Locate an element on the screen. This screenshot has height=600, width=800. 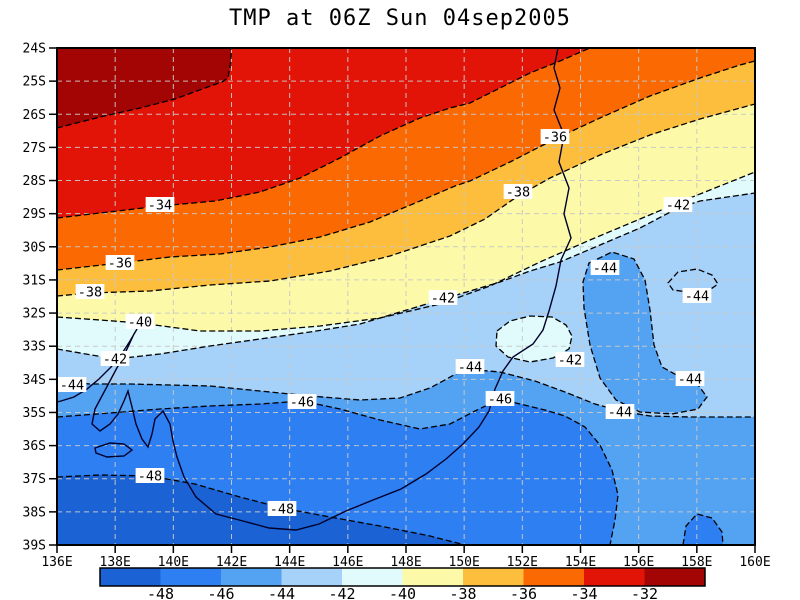
colorbar: -48 -46 -44 -42 -40 -38 -36 -34 -32 is located at coordinates (402, 583).